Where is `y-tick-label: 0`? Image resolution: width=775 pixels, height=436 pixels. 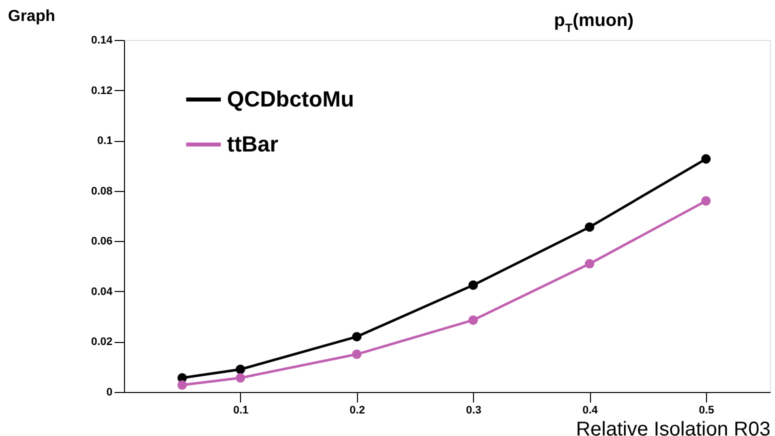 y-tick-label: 0 is located at coordinates (109, 392).